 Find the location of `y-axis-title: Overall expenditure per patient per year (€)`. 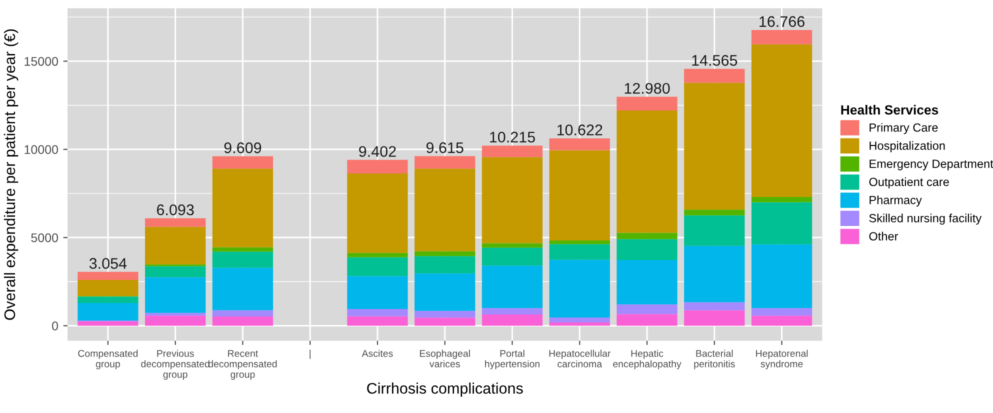

y-axis-title: Overall expenditure per patient per year (€) is located at coordinates (11, 174).